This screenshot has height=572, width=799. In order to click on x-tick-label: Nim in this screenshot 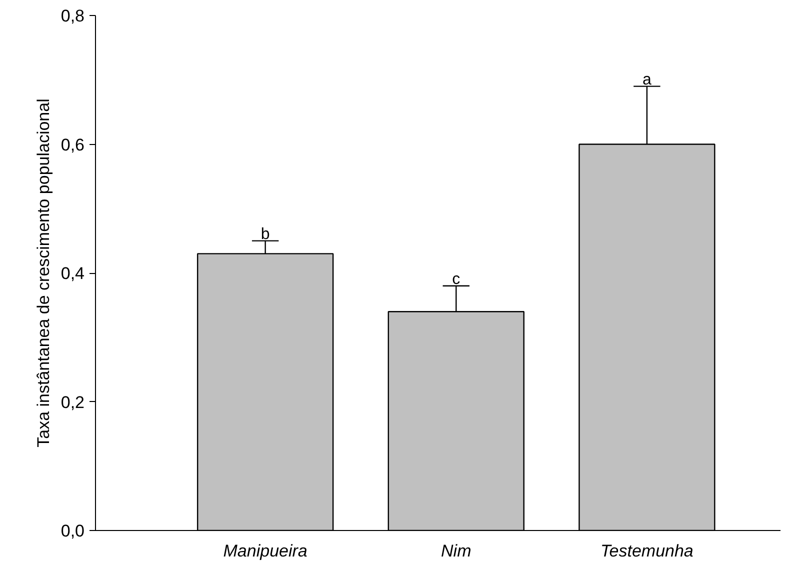, I will do `click(456, 551)`.